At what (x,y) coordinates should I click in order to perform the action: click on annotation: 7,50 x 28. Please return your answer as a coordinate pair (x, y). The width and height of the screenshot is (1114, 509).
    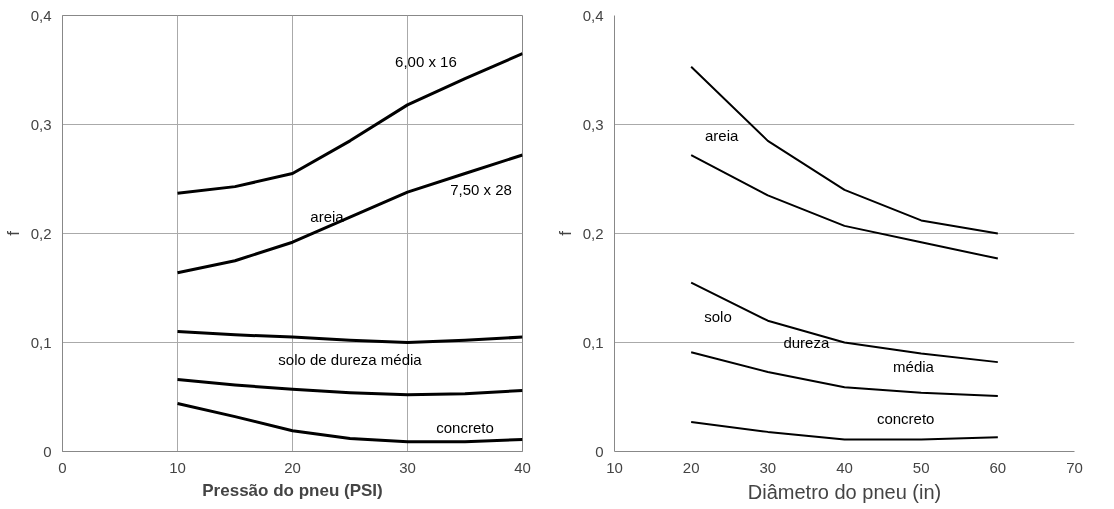
    Looking at the image, I should click on (481, 190).